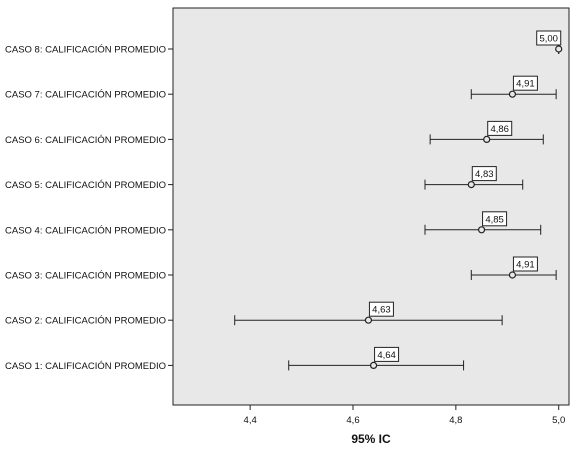  What do you see at coordinates (85, 276) in the screenshot?
I see `category-label: CASO 3: CALIFICACIÓN PROMEDIO` at bounding box center [85, 276].